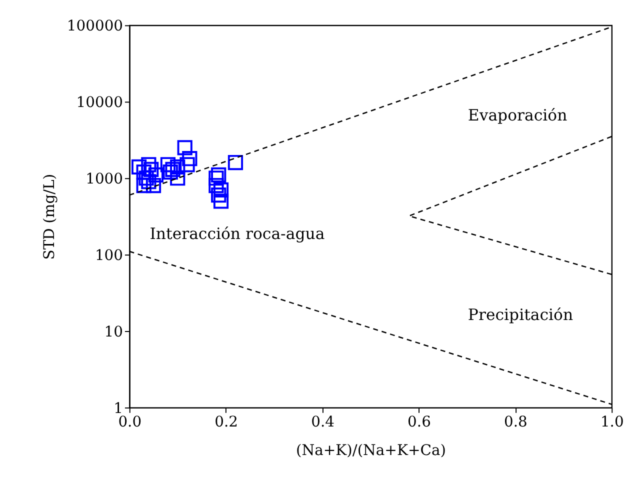 The width and height of the screenshot is (643, 487). What do you see at coordinates (109, 255) in the screenshot?
I see `y-tick-label: 100` at bounding box center [109, 255].